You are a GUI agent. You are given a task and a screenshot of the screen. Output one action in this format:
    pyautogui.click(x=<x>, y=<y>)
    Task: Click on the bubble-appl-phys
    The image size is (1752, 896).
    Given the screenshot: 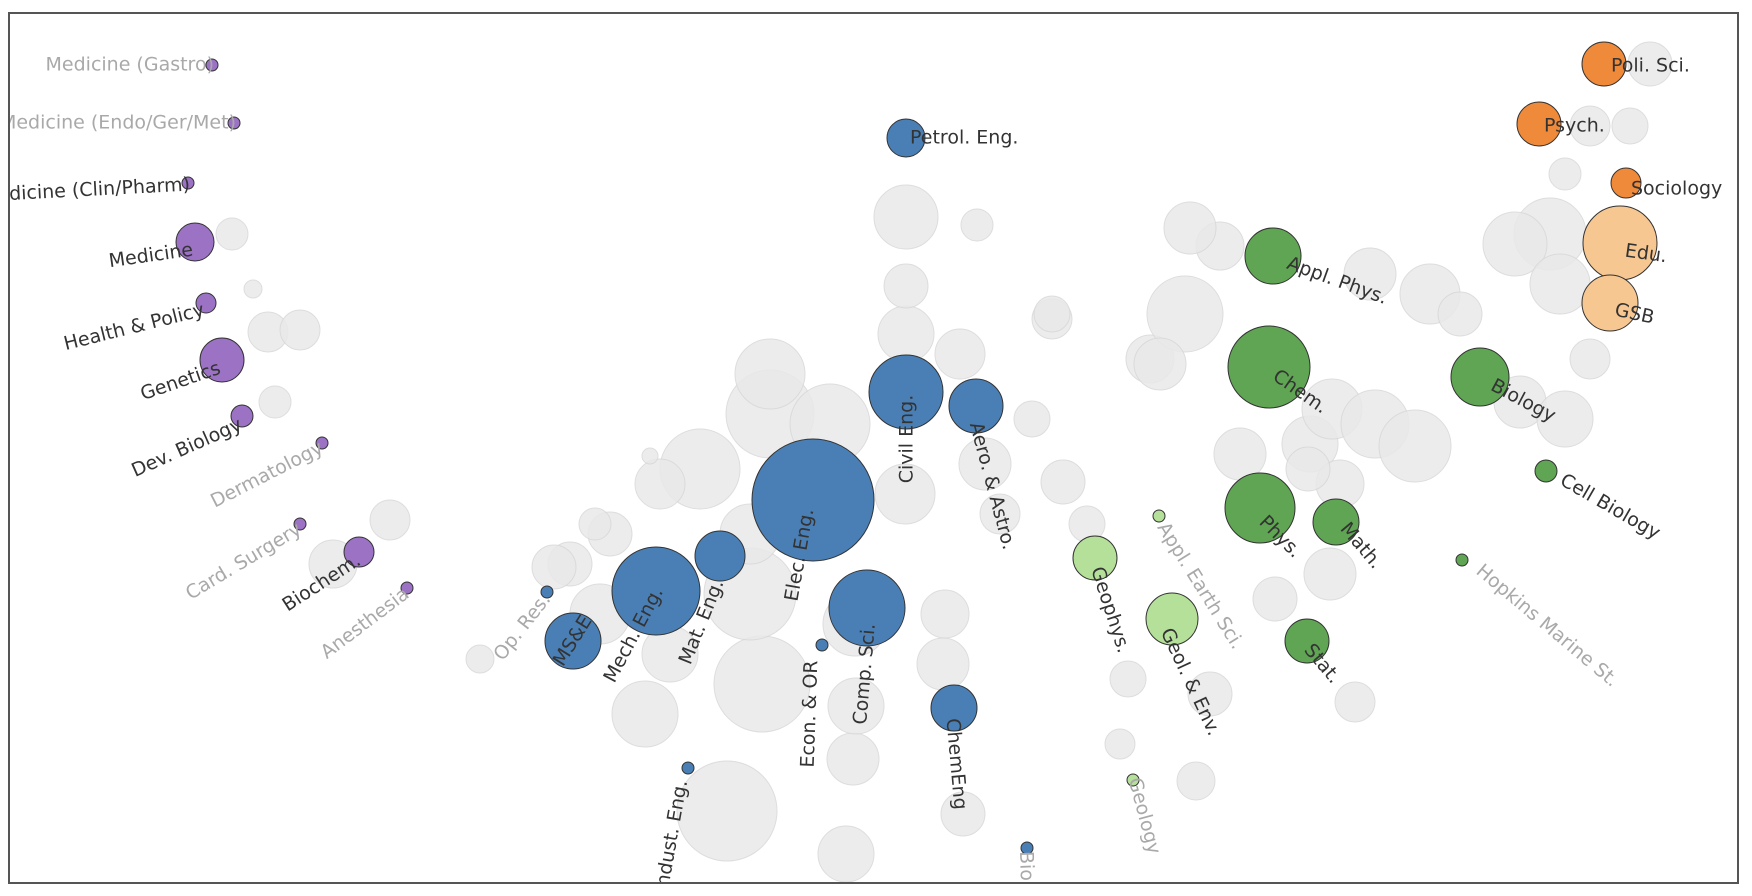 What is the action you would take?
    pyautogui.click(x=1273, y=256)
    